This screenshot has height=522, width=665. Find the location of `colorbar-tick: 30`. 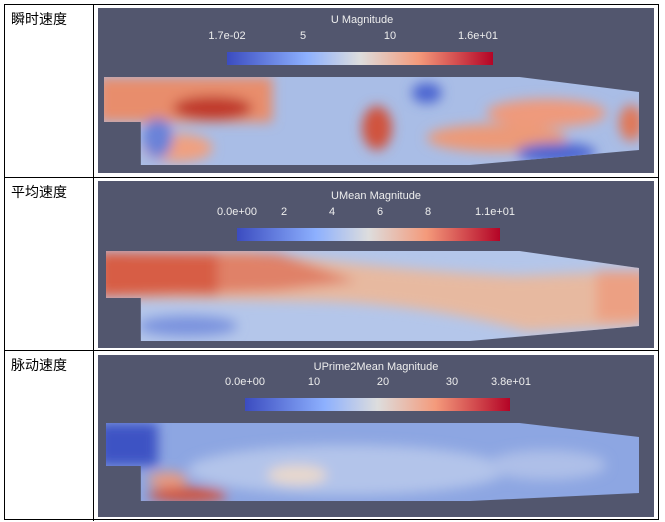

colorbar-tick: 30 is located at coordinates (452, 382).